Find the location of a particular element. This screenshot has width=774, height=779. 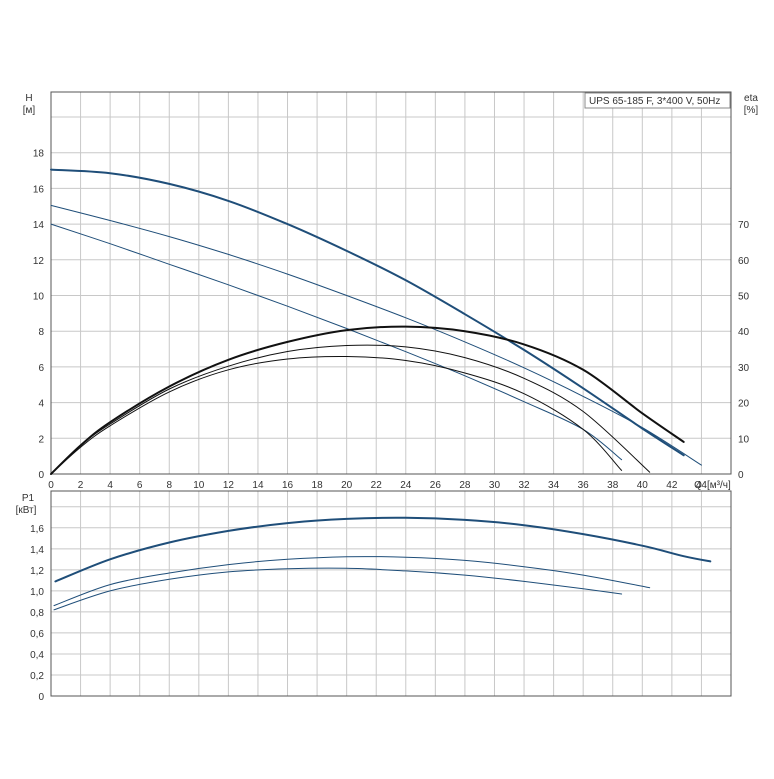

p1-tick-label: 1,6 is located at coordinates (37, 529).